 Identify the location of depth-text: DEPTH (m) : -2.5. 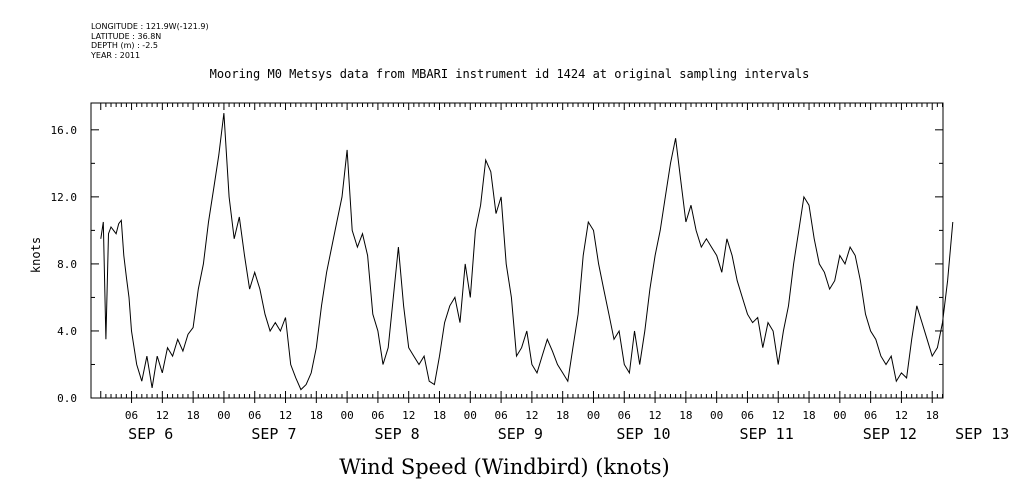
(124, 45).